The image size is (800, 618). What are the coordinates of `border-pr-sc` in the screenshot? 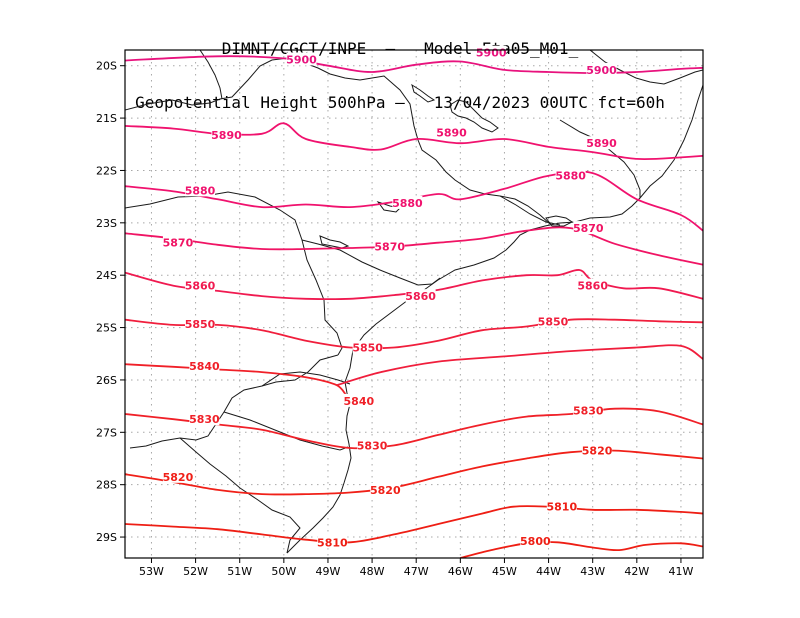 It's located at (306, 379).